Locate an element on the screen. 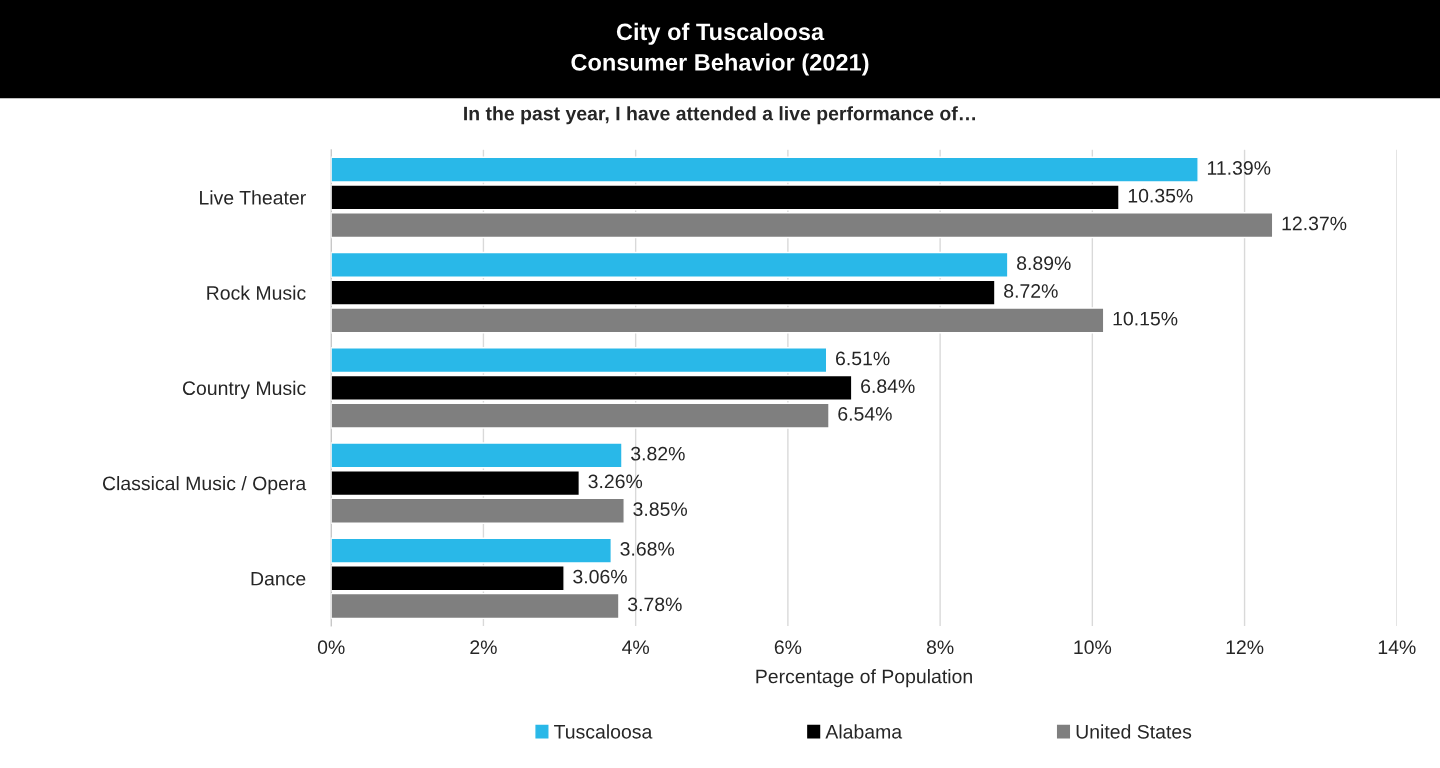 The image size is (1440, 768). data-label: 3.68% is located at coordinates (647, 549).